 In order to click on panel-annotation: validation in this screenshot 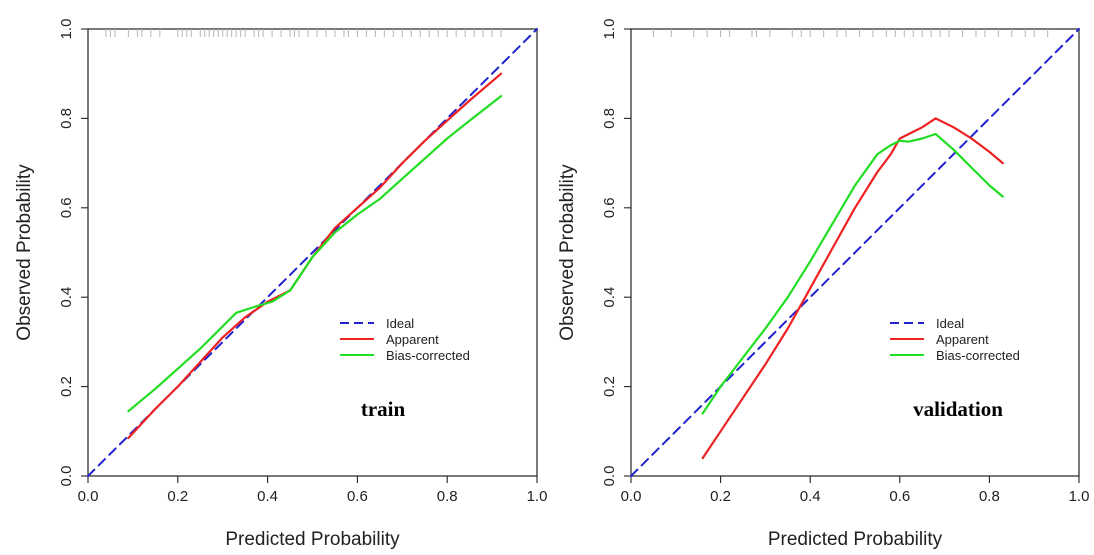, I will do `click(958, 409)`.